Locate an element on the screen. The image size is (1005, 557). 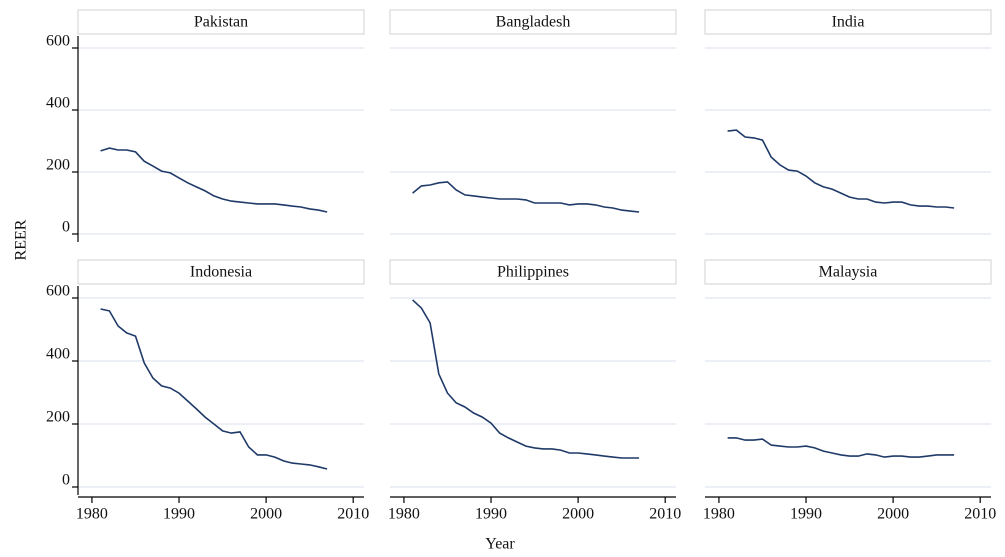
panel-title: Bangladesh is located at coordinates (533, 22).